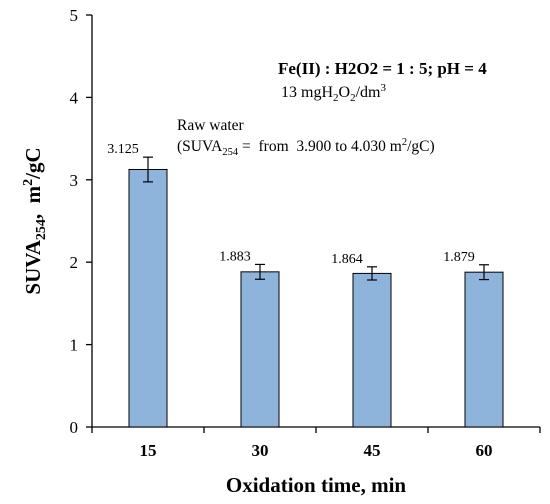 The width and height of the screenshot is (550, 504). I want to click on x-tick-label: 30, so click(260, 450).